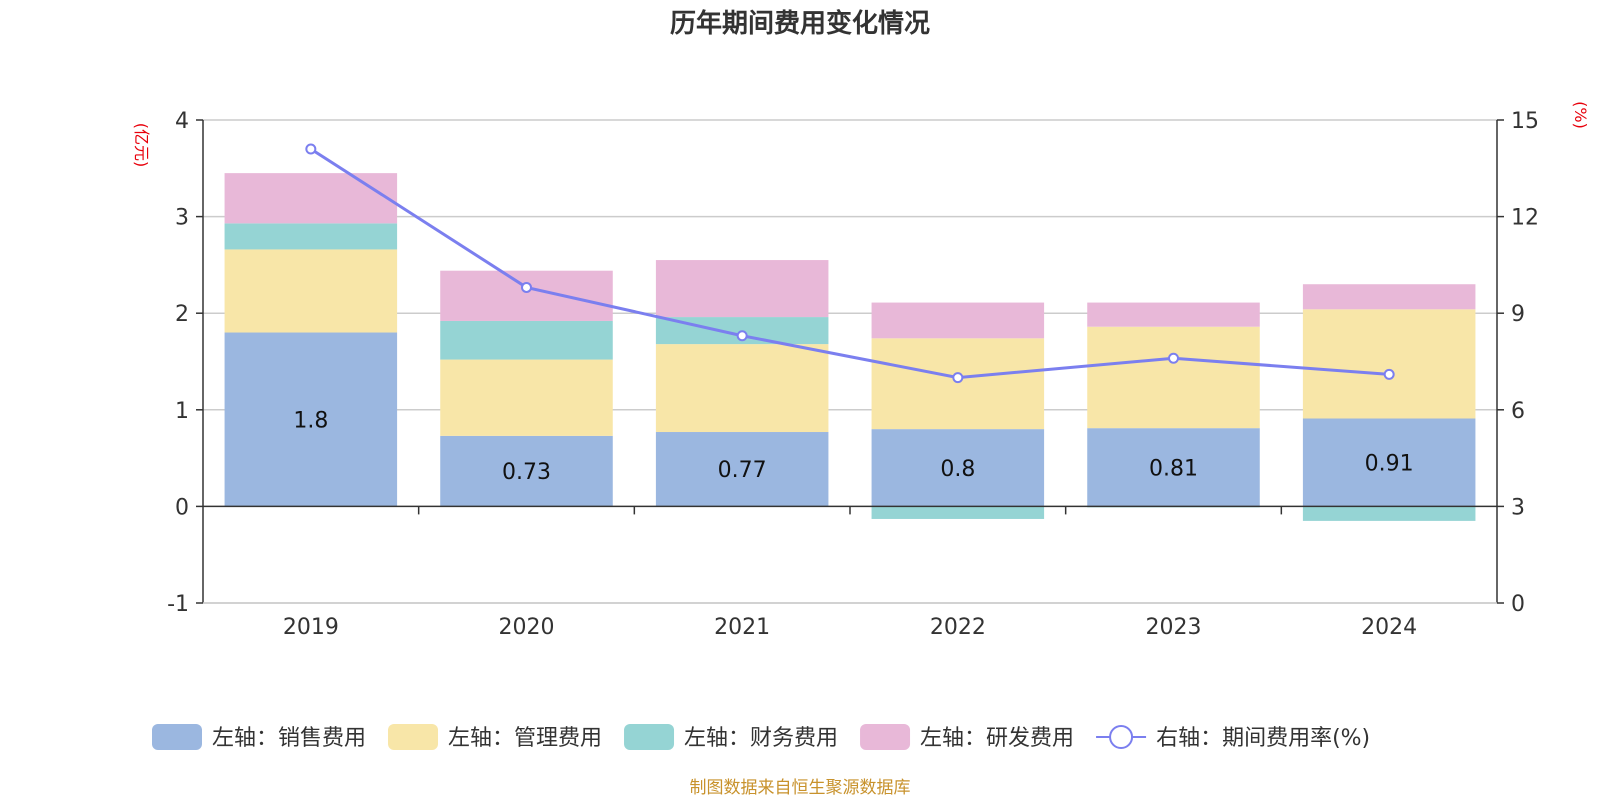  Describe the element at coordinates (997, 738) in the screenshot. I see `legend-label: 左轴：研发费用` at that location.